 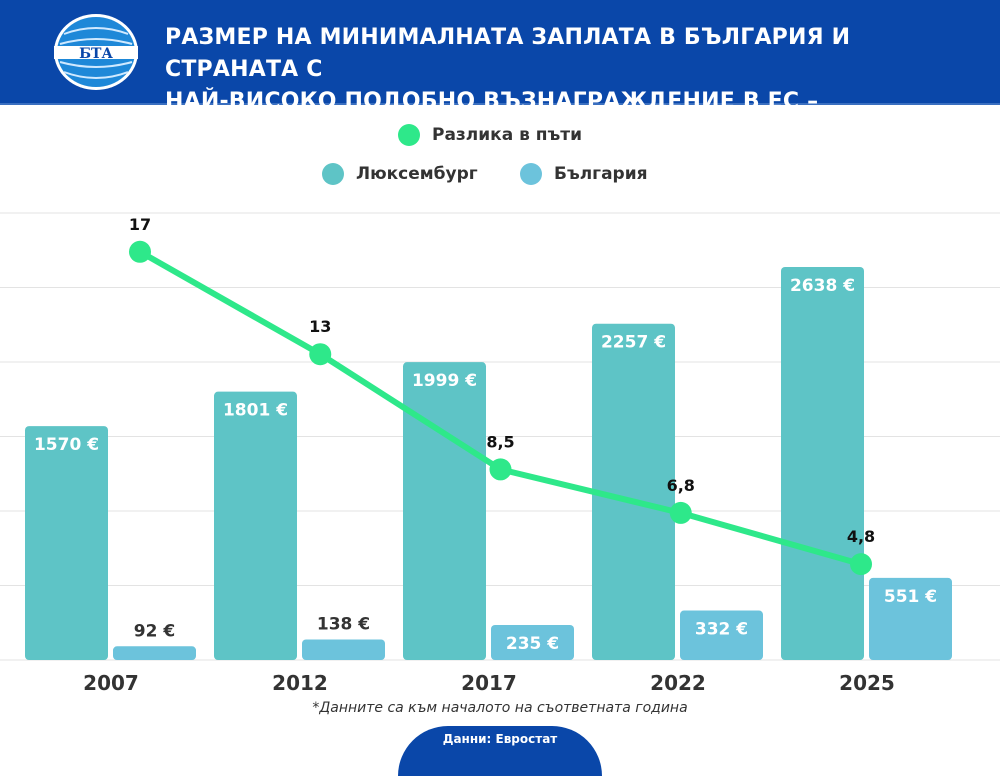 I want to click on legend-difference: Разлика в пъти, so click(x=490, y=135).